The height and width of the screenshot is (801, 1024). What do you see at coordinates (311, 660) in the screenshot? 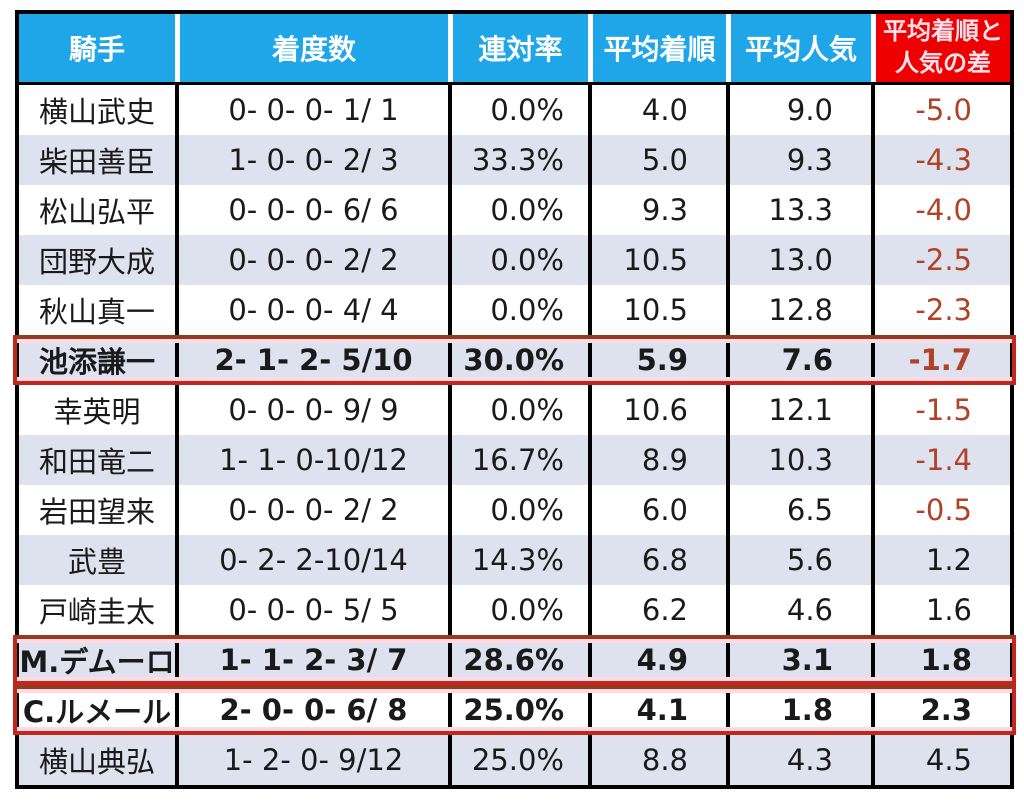
I see `record-cell: 1- 1- 2- 3/ 7` at bounding box center [311, 660].